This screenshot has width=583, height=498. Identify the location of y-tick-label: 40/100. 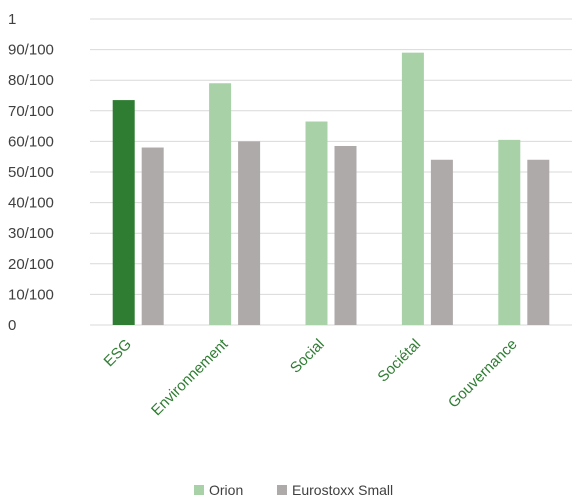
(31, 203).